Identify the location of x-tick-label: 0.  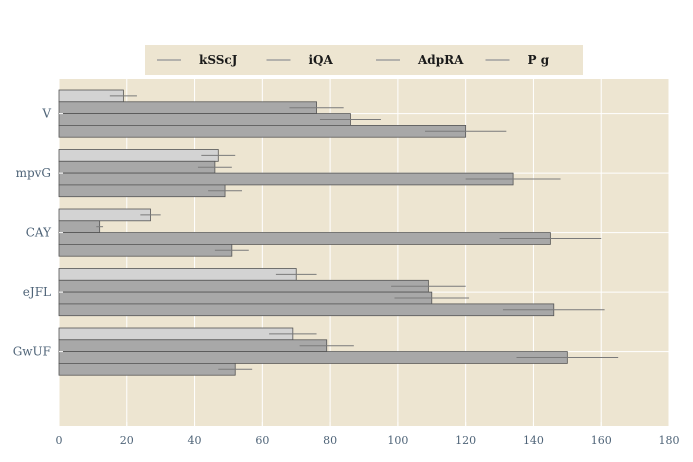
(59, 440).